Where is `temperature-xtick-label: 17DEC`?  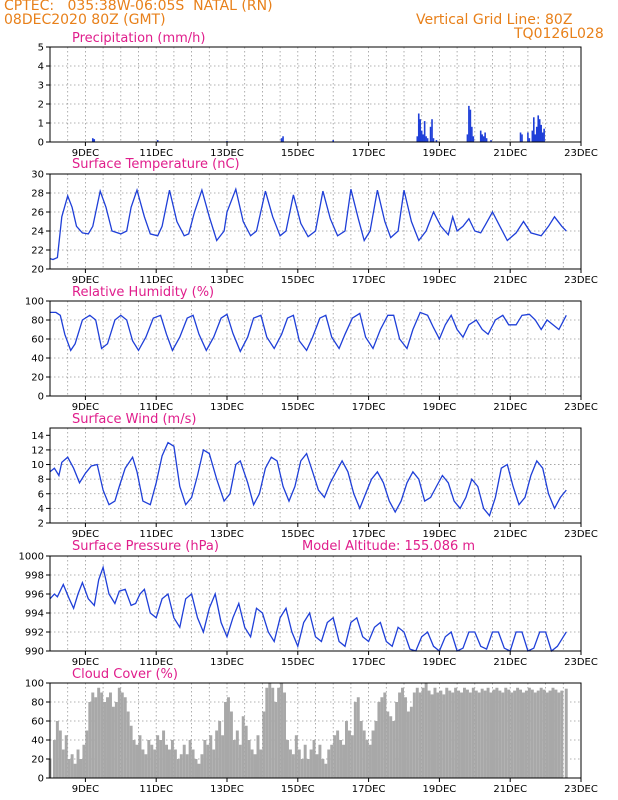
temperature-xtick-label: 17DEC is located at coordinates (369, 280).